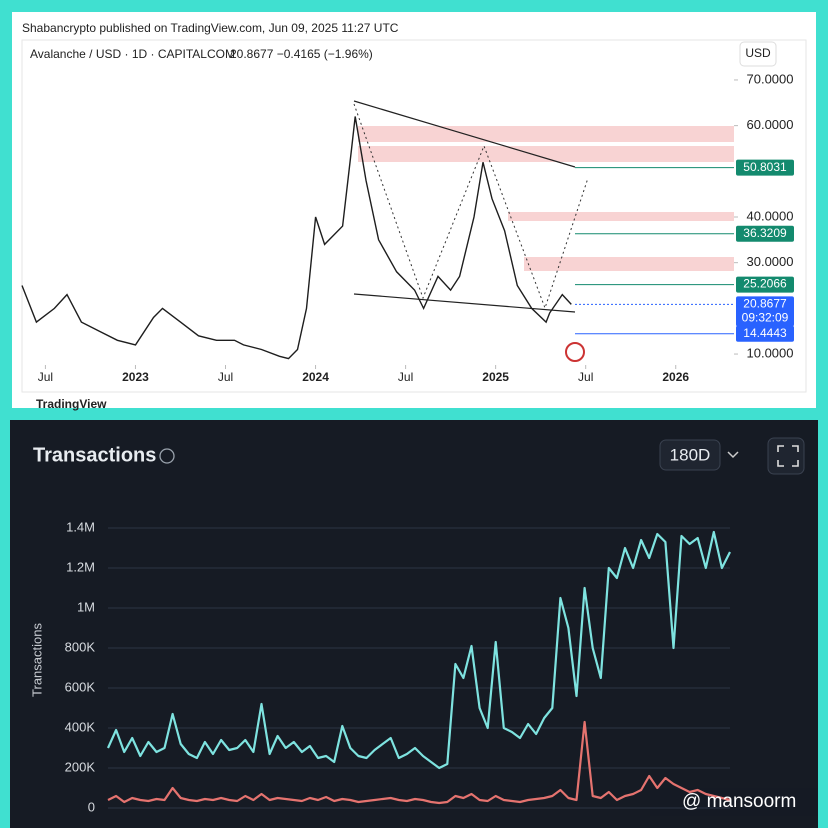 The image size is (828, 828). Describe the element at coordinates (770, 78) in the screenshot. I see `y-tick-label: 70.0000` at that location.